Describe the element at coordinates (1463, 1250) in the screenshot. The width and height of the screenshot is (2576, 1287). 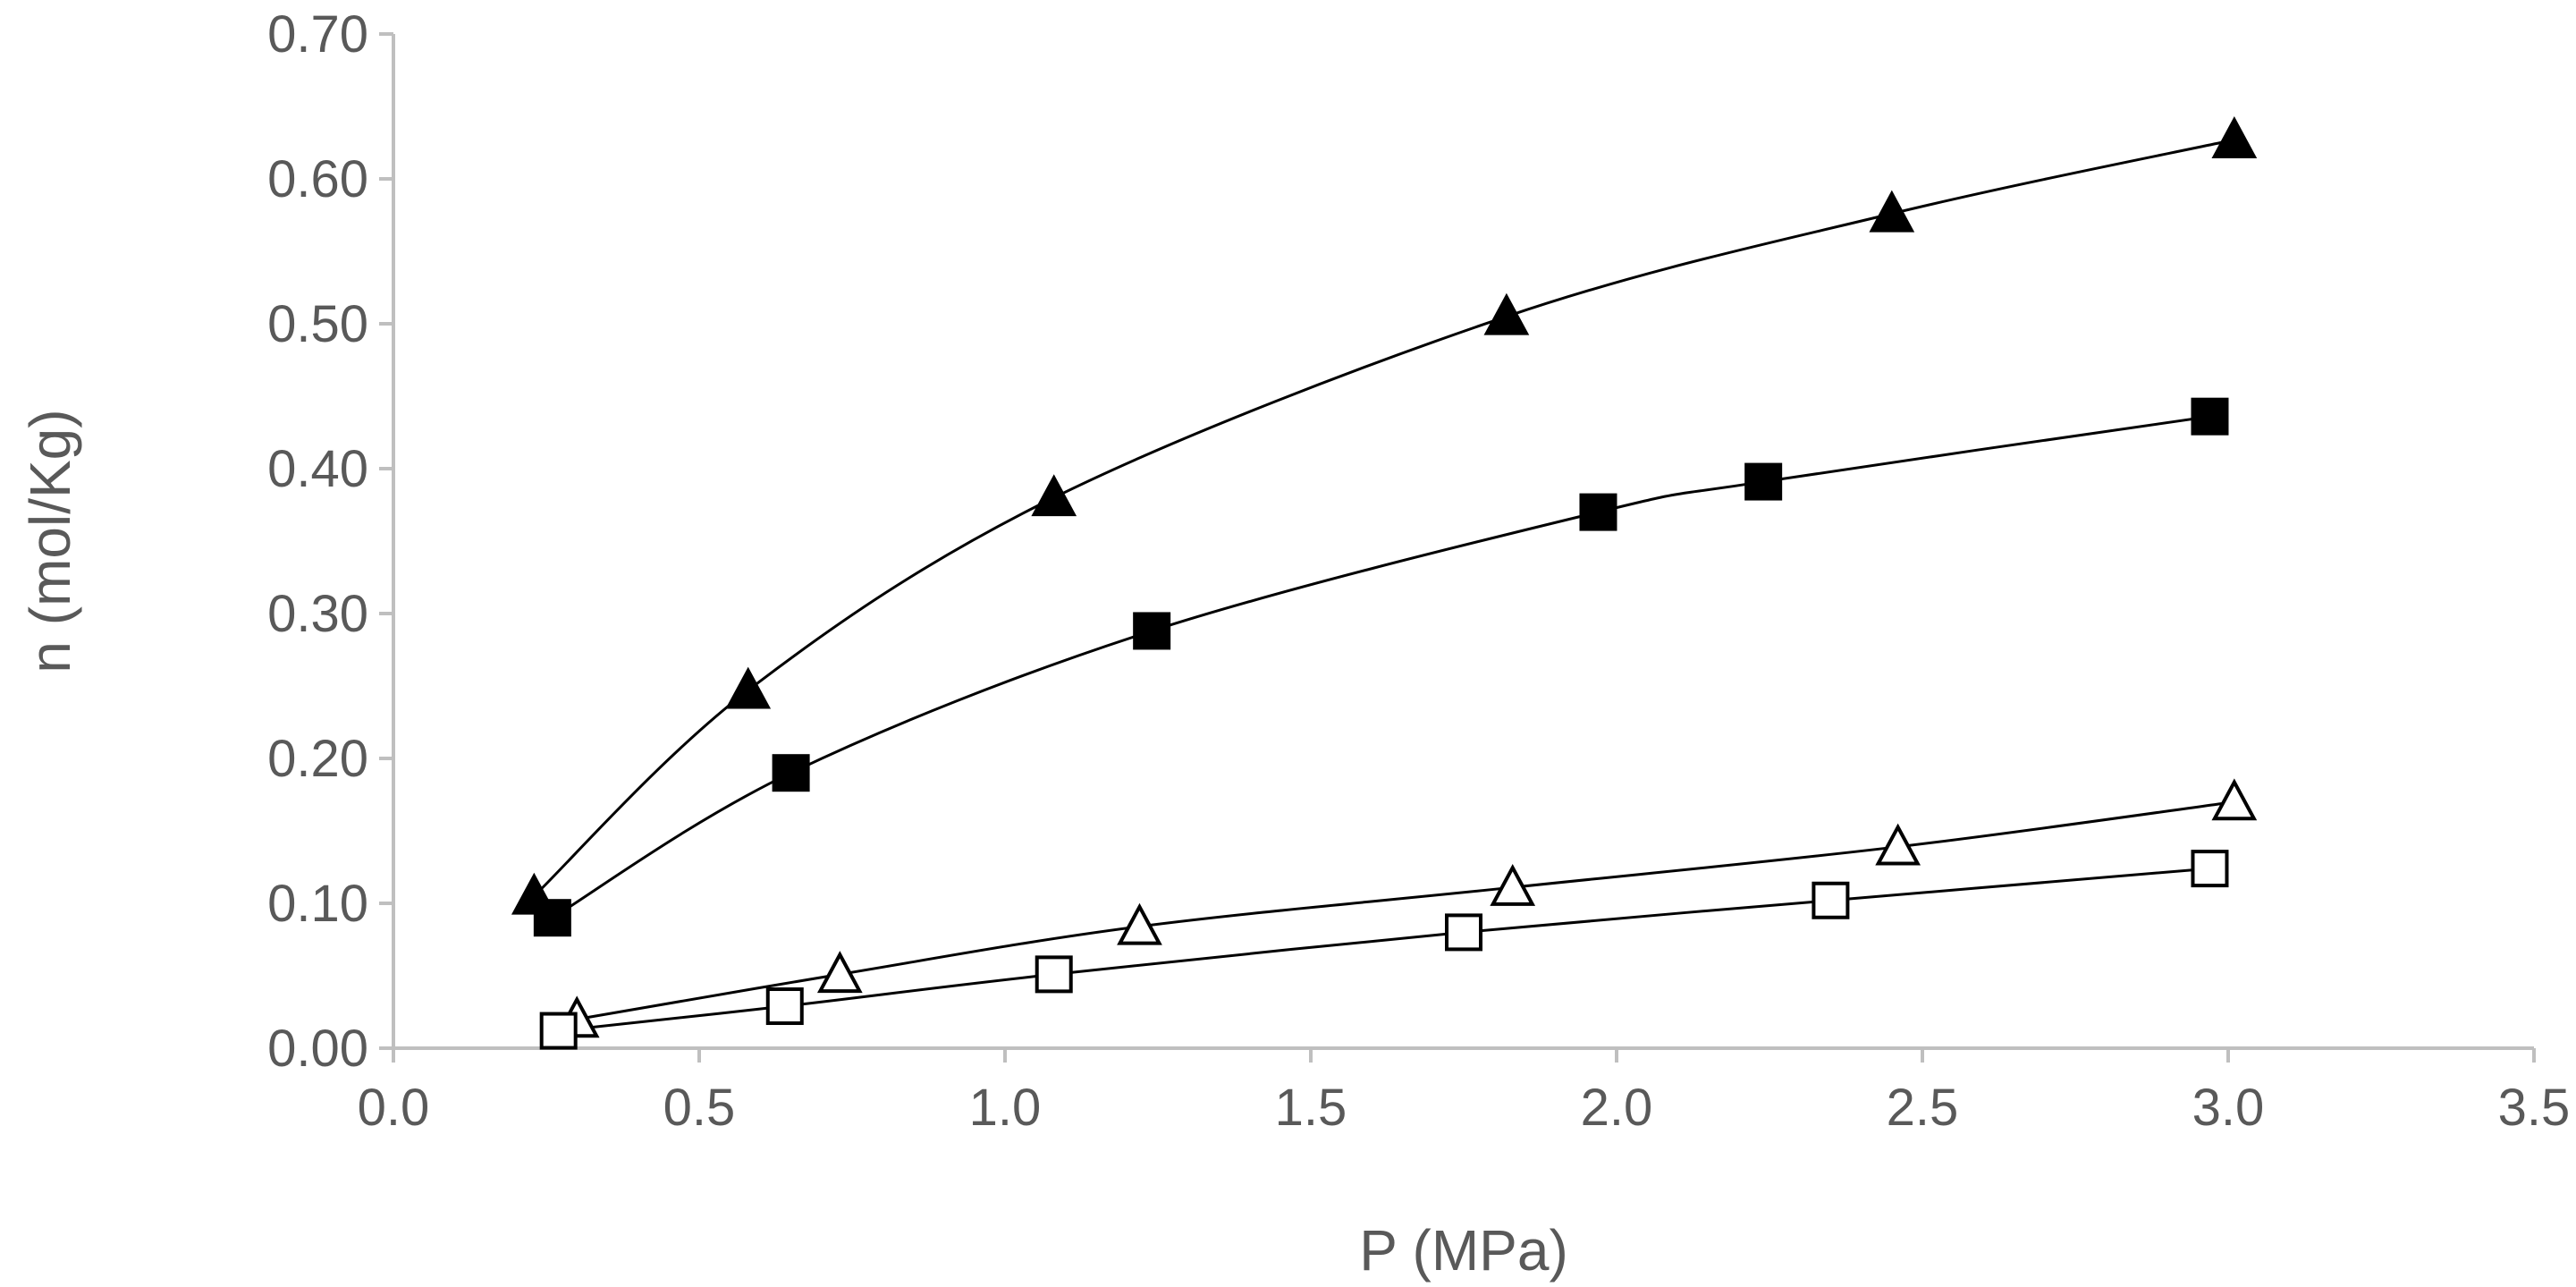
I see `x-axis-title: P (MPa)` at that location.